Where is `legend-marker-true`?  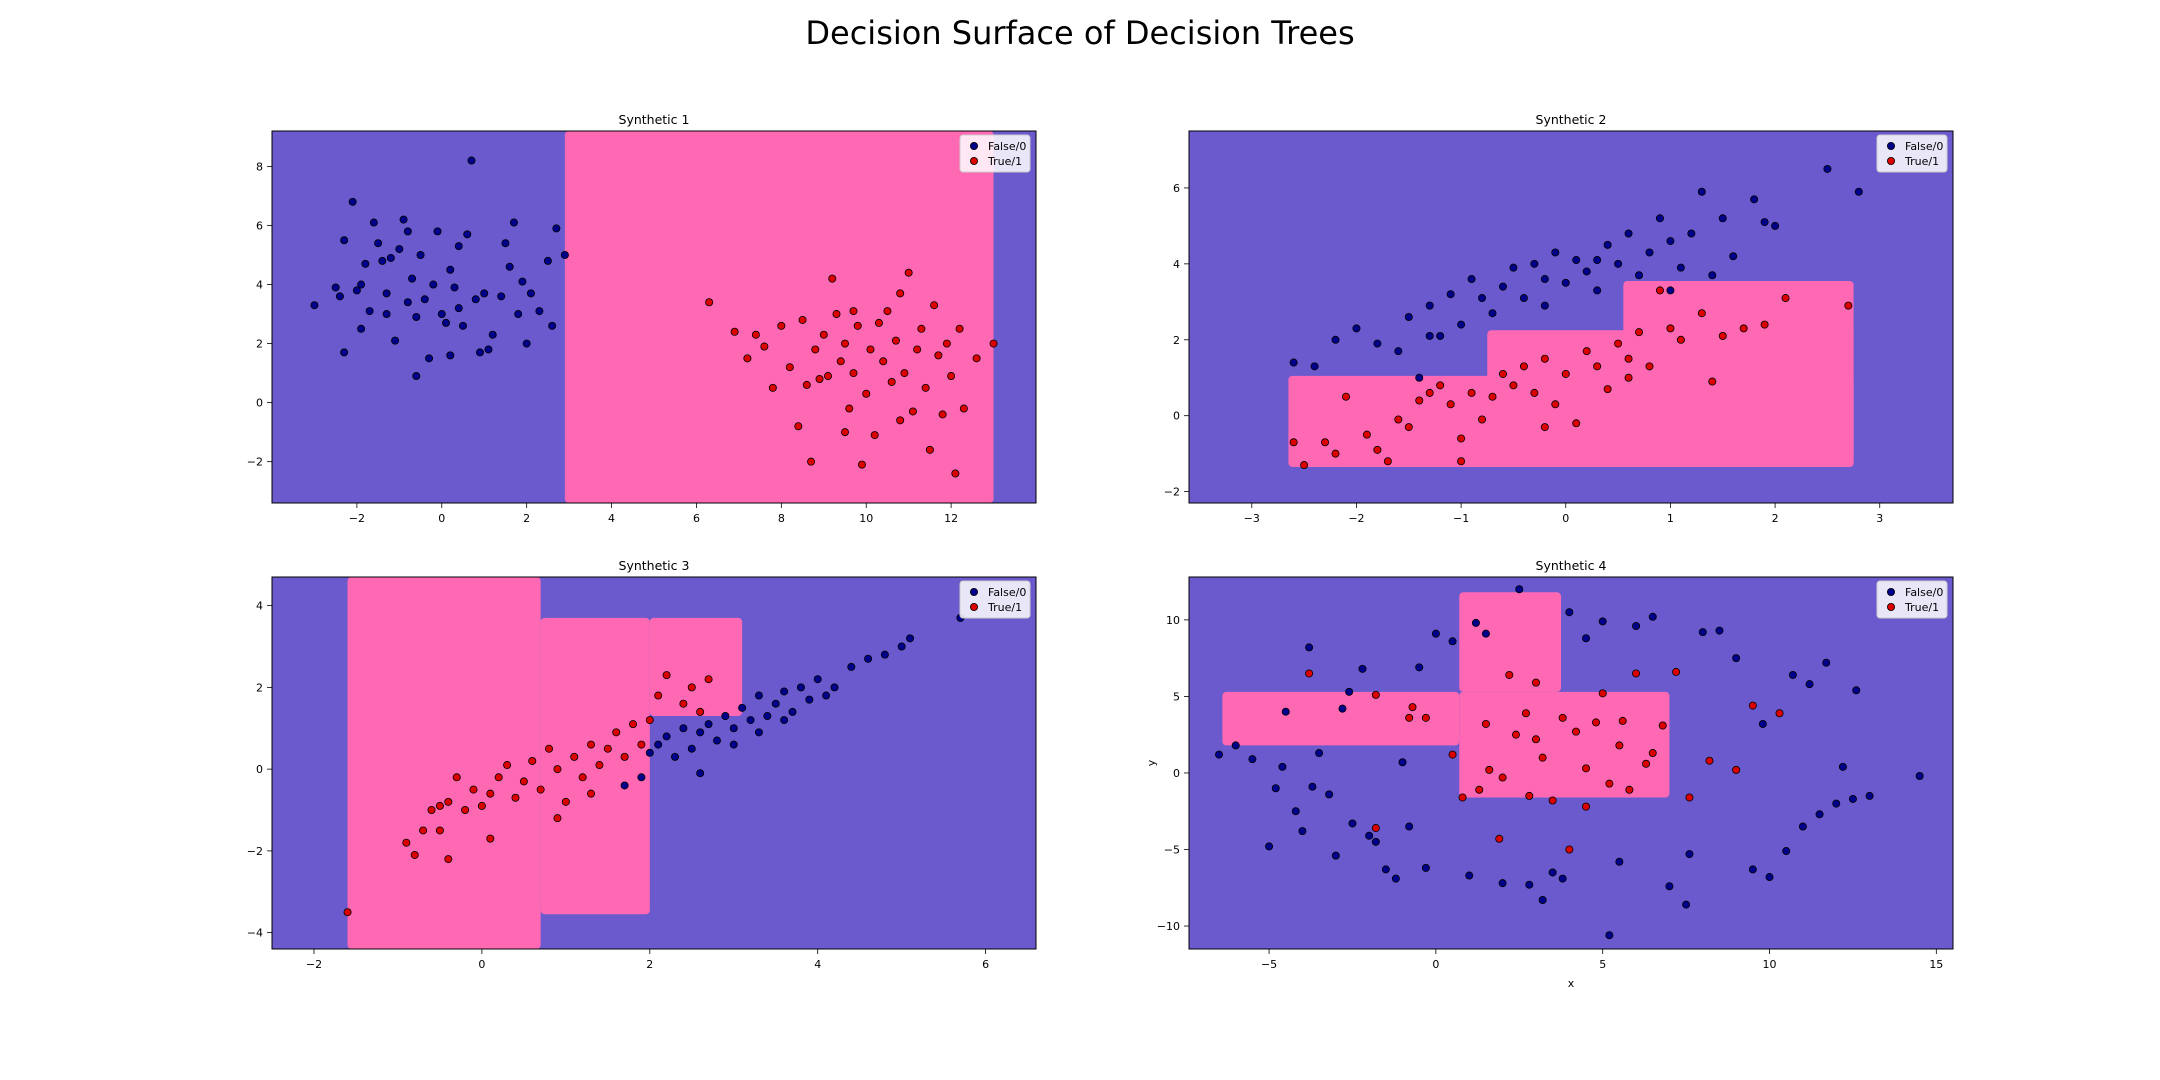 legend-marker-true is located at coordinates (974, 607).